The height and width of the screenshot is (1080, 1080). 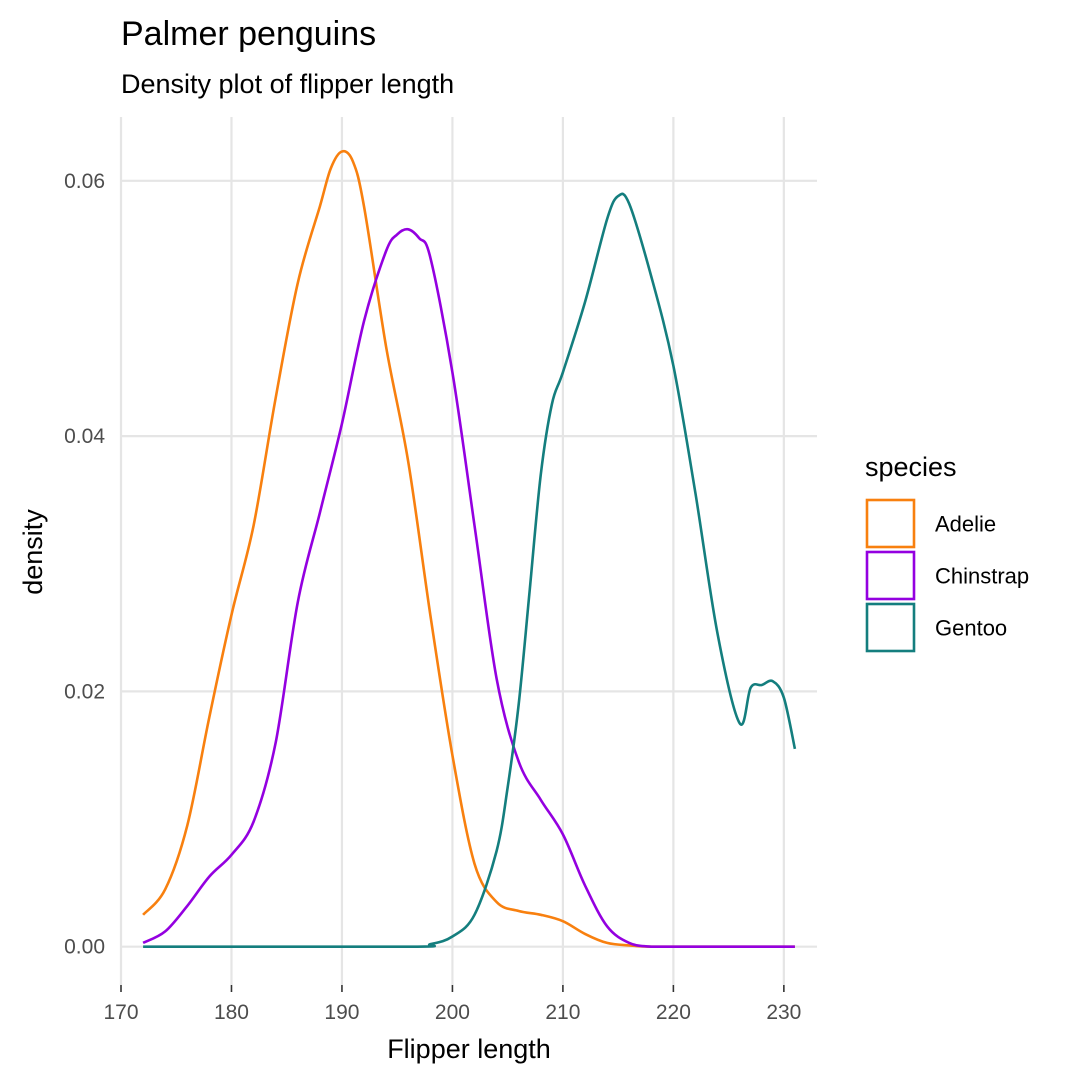 I want to click on legend-title: species, so click(x=911, y=467).